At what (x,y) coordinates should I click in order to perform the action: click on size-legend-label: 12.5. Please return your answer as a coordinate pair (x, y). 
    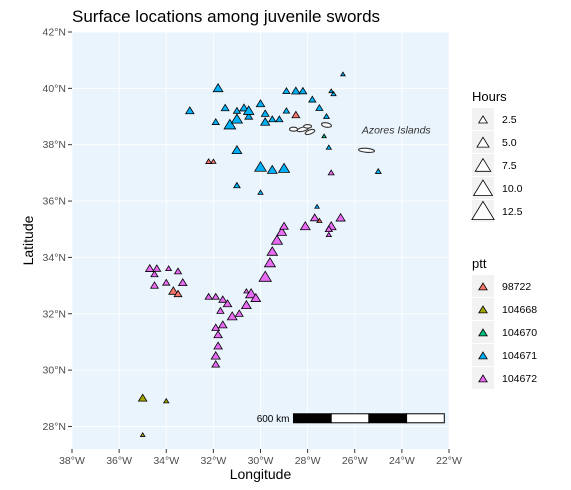
    Looking at the image, I should click on (512, 212).